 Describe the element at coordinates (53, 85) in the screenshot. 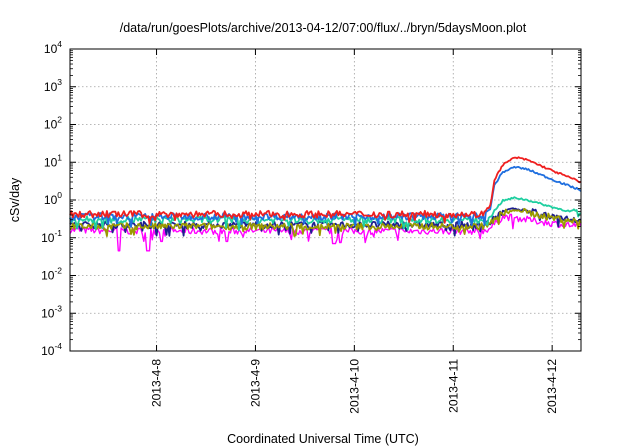

I see `y-tick-label: 10³` at that location.